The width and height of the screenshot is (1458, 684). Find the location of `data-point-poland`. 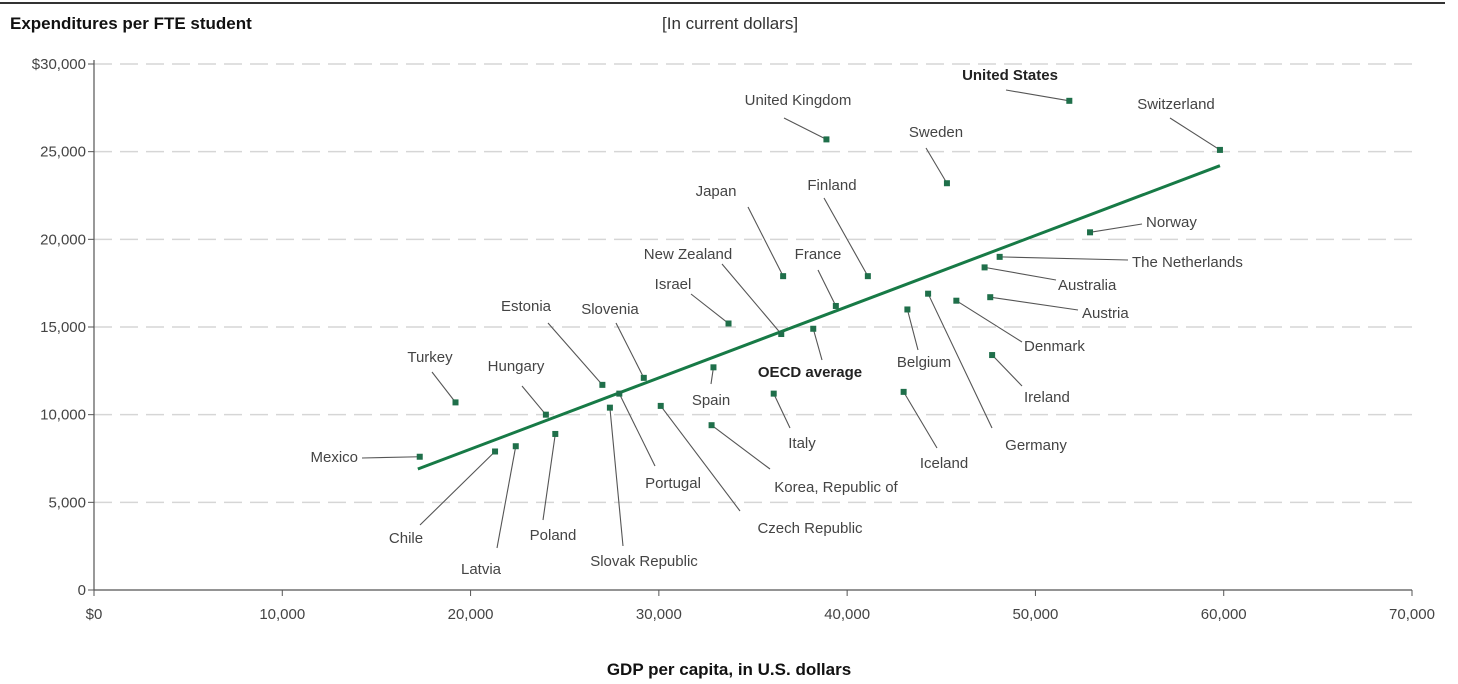

data-point-poland is located at coordinates (555, 433).